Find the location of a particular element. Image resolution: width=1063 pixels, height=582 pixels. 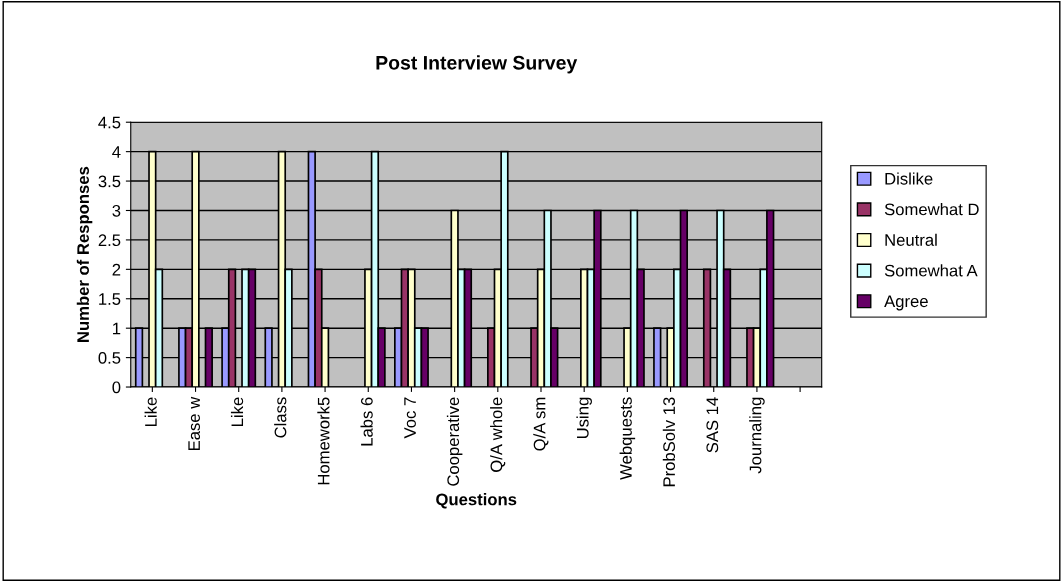

y-axis-title: Number of Responses is located at coordinates (84, 254).